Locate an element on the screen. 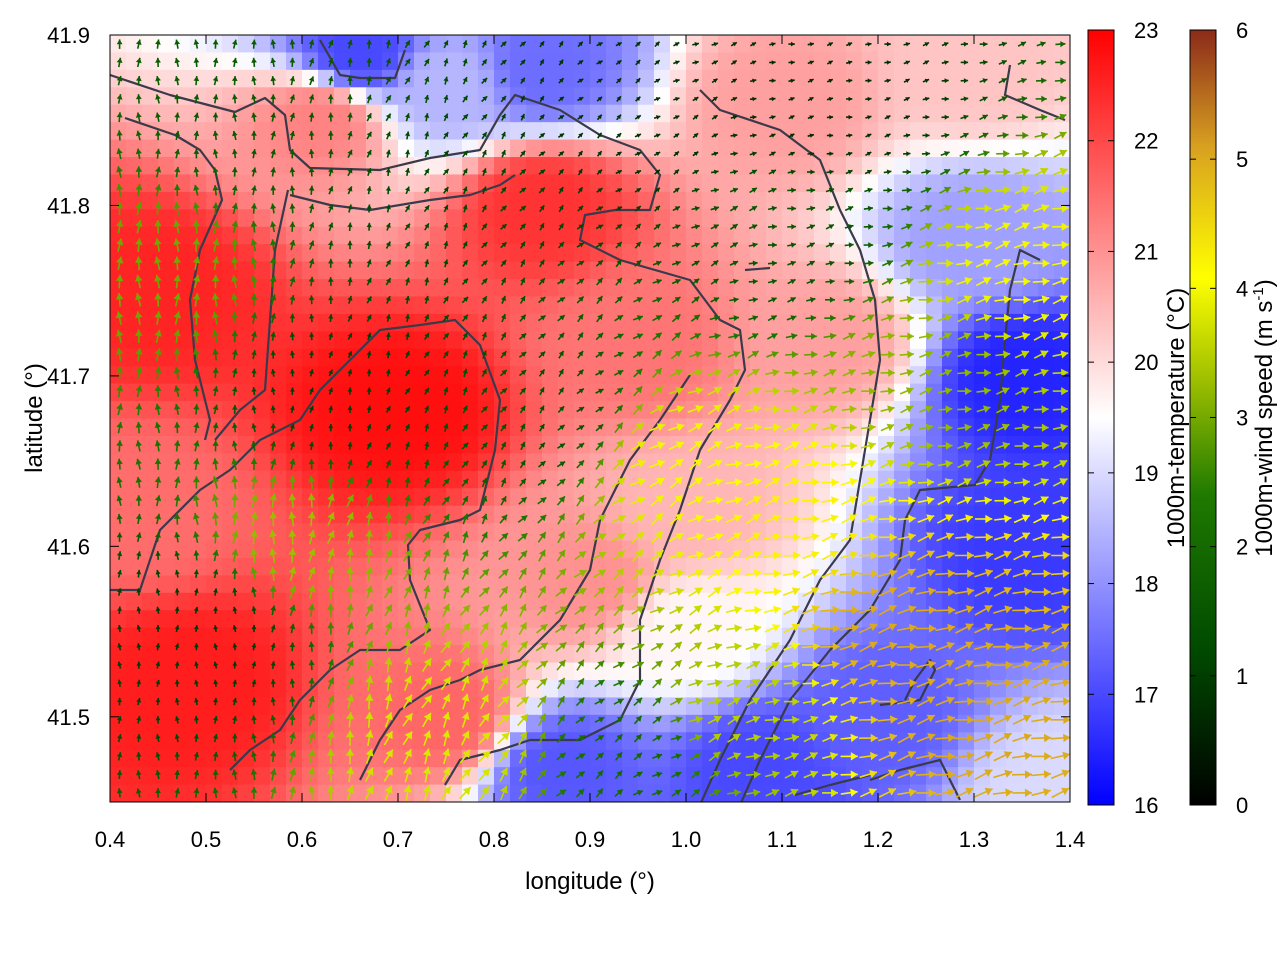  y-tick-label: 41.7 is located at coordinates (68, 376).